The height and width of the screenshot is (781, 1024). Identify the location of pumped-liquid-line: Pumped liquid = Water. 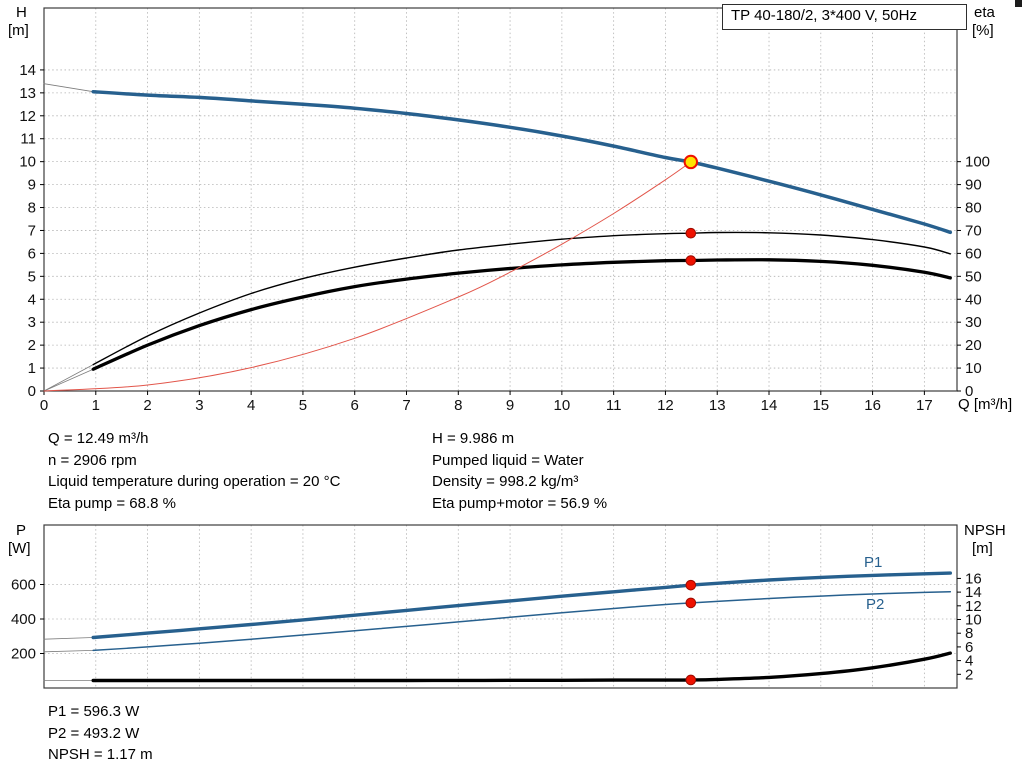
(508, 460).